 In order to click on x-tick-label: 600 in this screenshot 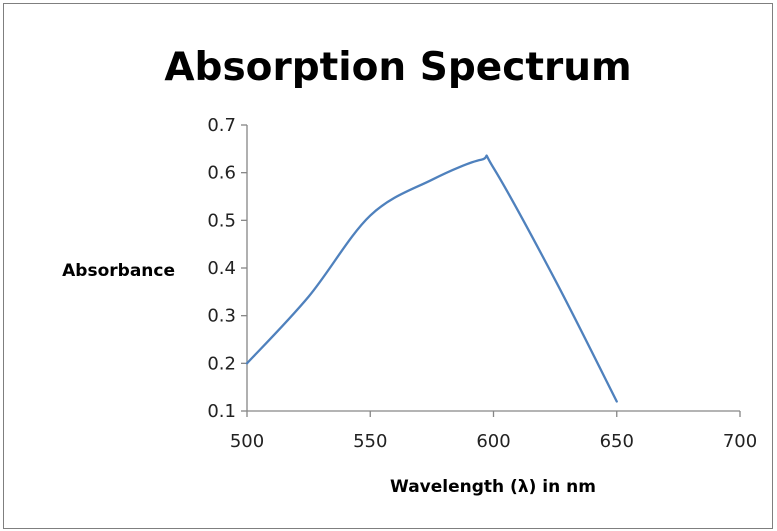, I will do `click(493, 441)`.